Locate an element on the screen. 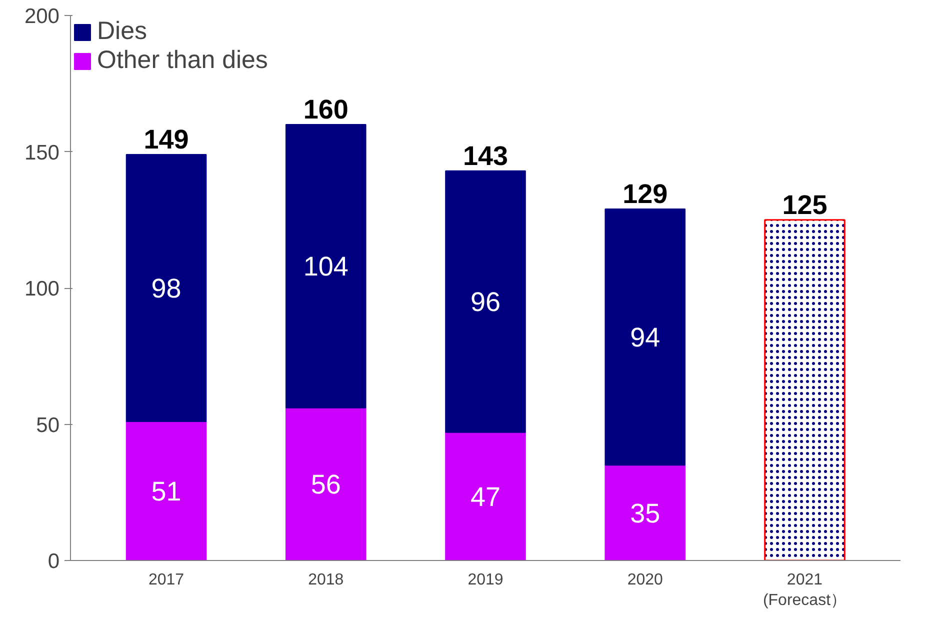 Image resolution: width=925 pixels, height=636 pixels. data-label: 51 is located at coordinates (166, 491).